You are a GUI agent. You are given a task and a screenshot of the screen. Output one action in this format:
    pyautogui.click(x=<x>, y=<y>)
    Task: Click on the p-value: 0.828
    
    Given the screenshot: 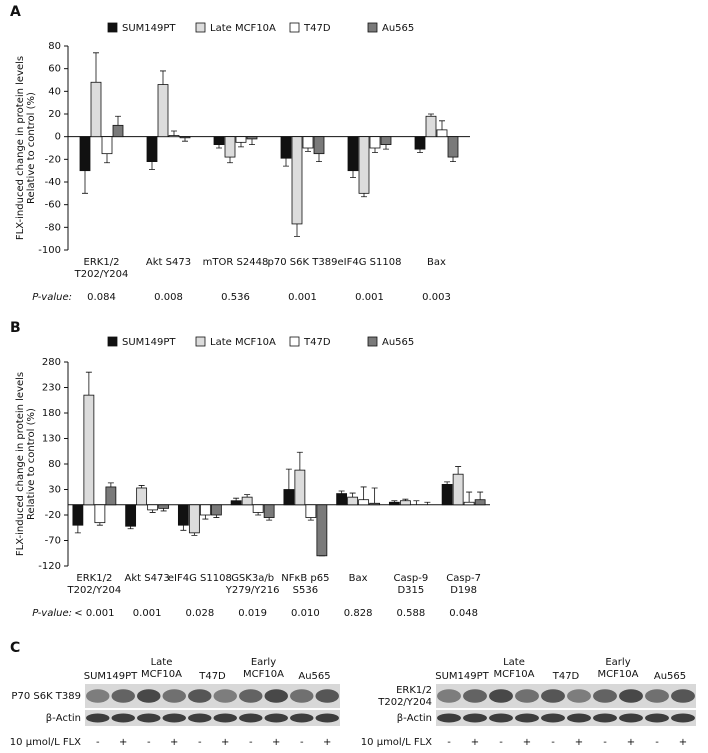 What is the action you would take?
    pyautogui.click(x=358, y=613)
    